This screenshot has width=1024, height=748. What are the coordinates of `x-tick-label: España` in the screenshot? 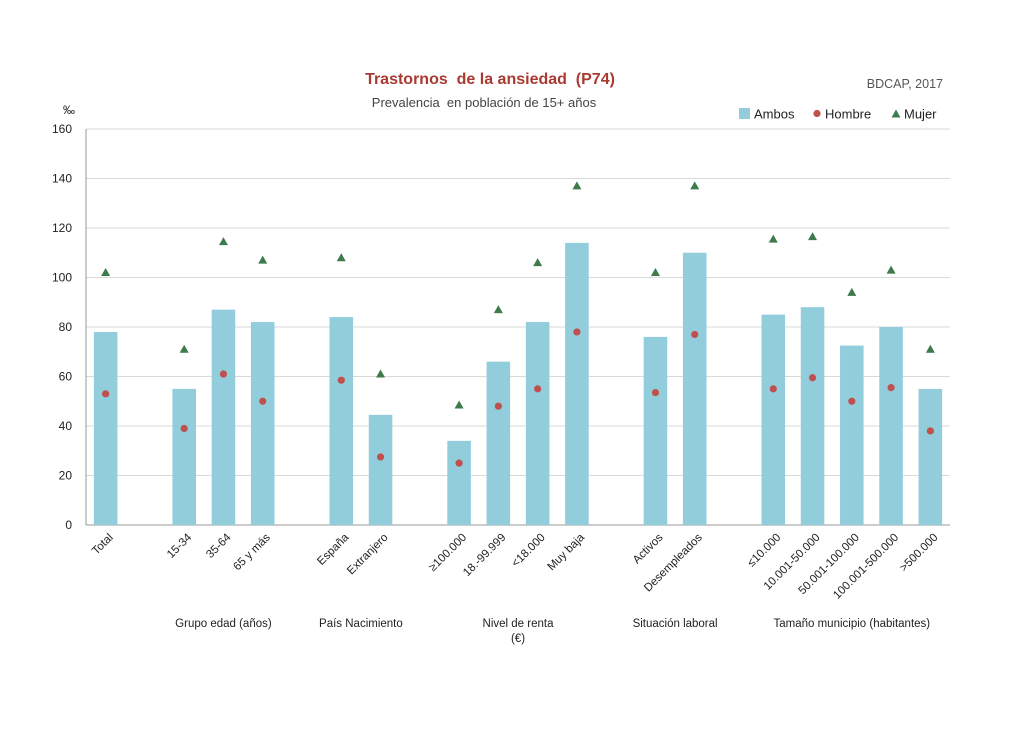 It's located at (333, 549).